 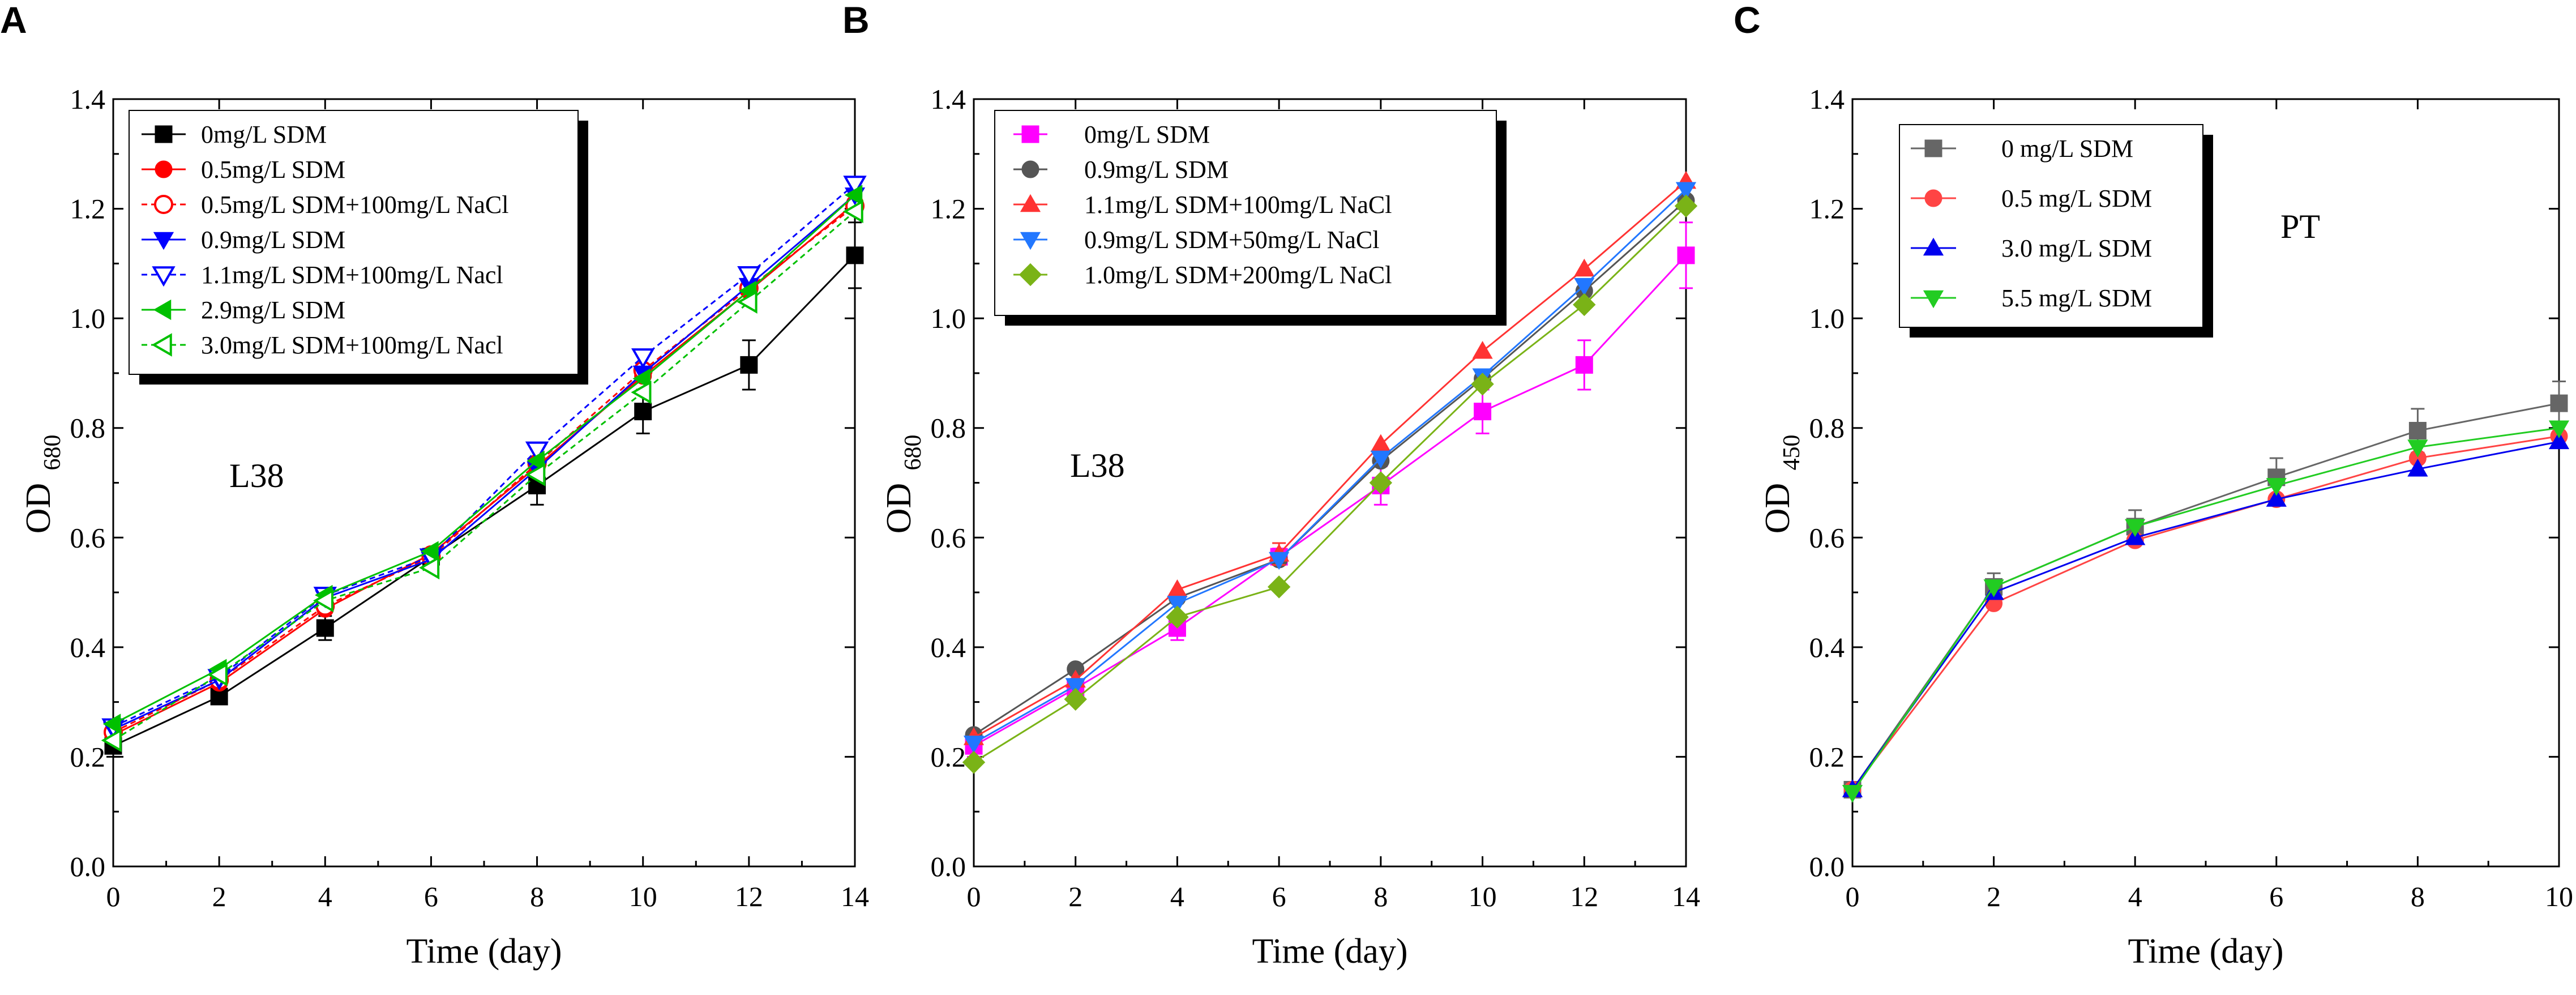 I want to click on legend-item: 0 mg/L SDM, so click(x=2022, y=149).